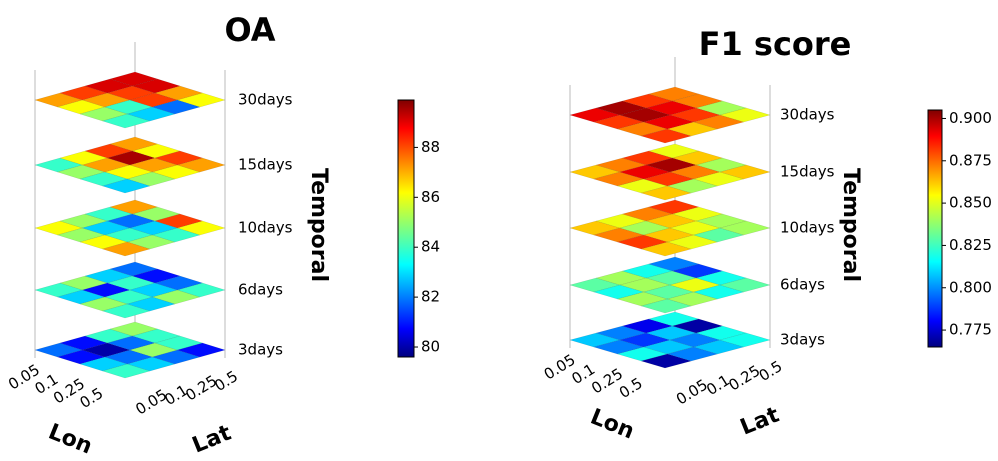  What do you see at coordinates (430, 347) in the screenshot?
I see `colorbar-tick-label: 80` at bounding box center [430, 347].